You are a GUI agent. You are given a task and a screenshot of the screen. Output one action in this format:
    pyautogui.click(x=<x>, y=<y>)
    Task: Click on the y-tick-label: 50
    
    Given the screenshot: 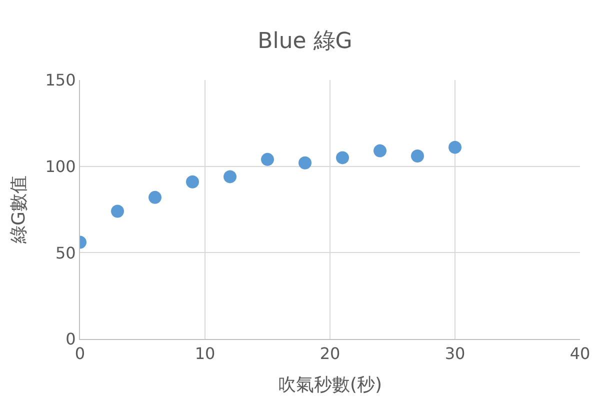 What is the action you would take?
    pyautogui.click(x=65, y=252)
    